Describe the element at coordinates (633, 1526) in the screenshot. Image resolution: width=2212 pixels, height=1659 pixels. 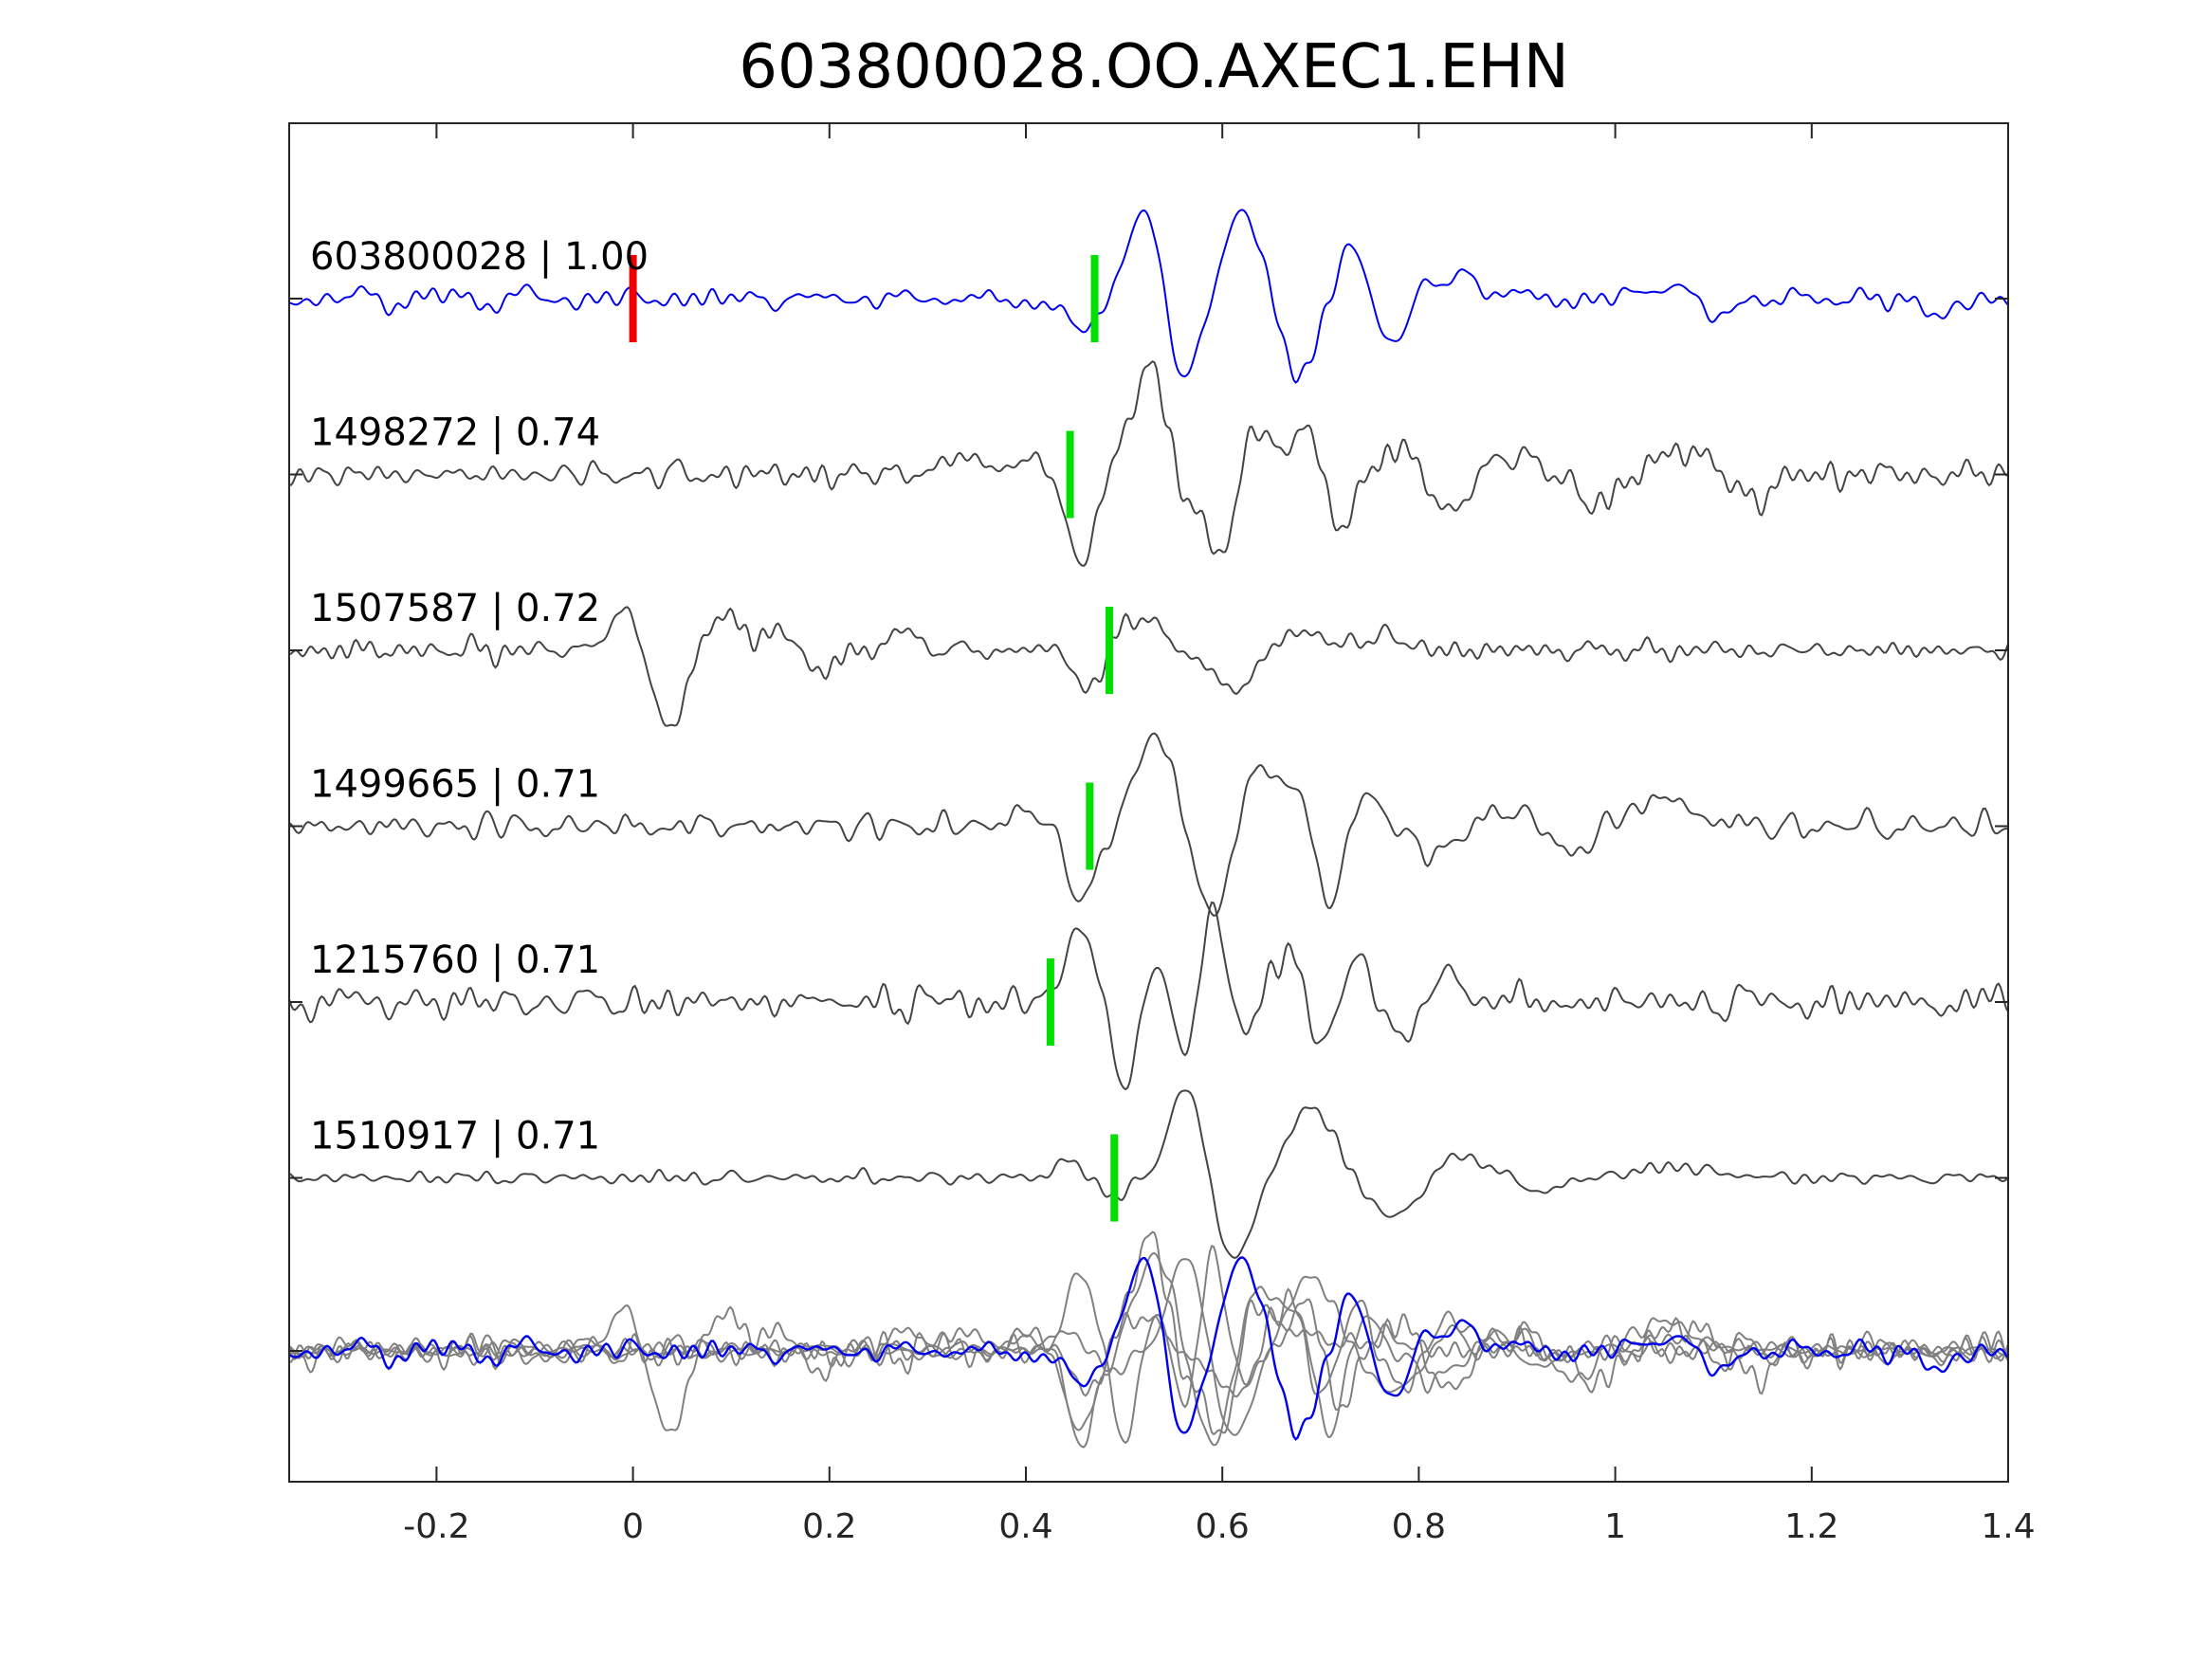
I see `x-tick-label: 0` at that location.